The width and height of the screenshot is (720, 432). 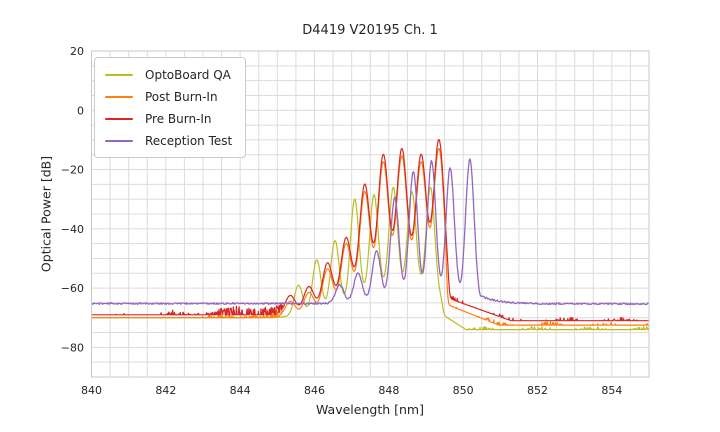 I want to click on legend-item-optoboard-qa: OptoBoard QA, so click(x=170, y=75).